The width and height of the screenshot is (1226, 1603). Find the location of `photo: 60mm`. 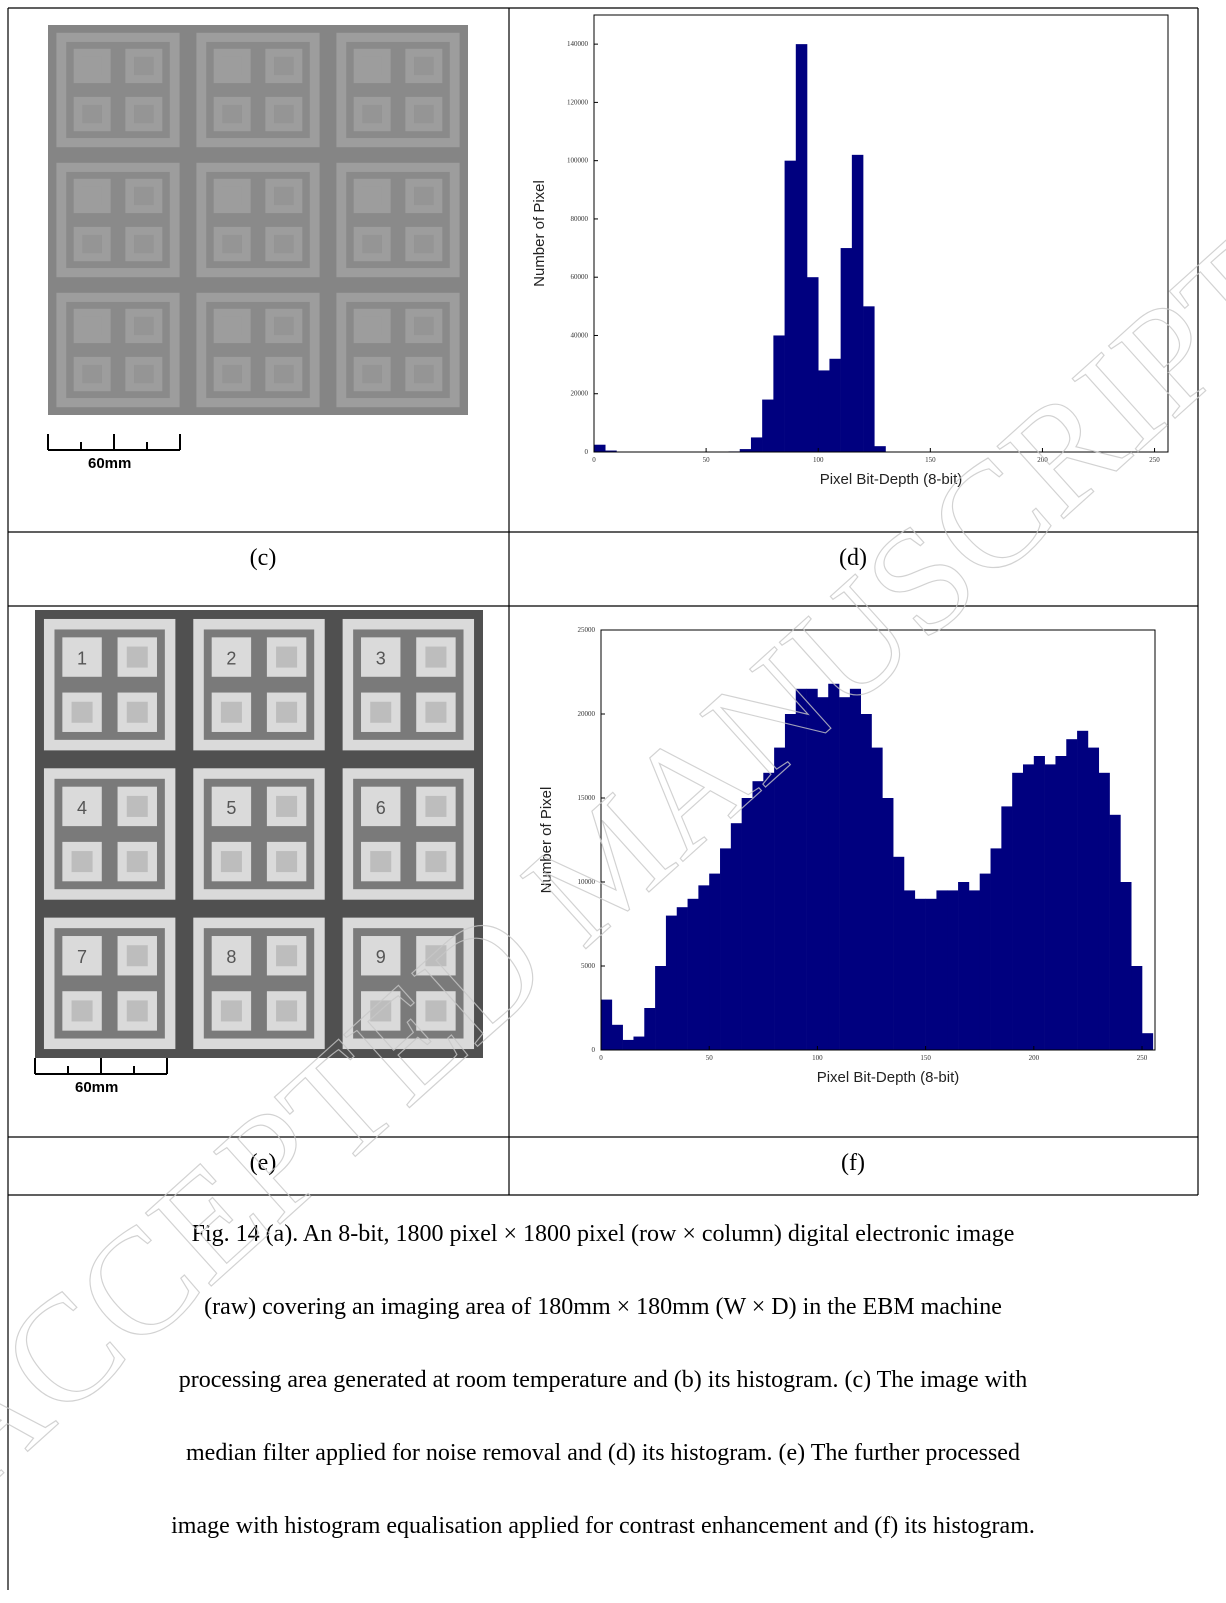

photo: 60mm is located at coordinates (257, 248).